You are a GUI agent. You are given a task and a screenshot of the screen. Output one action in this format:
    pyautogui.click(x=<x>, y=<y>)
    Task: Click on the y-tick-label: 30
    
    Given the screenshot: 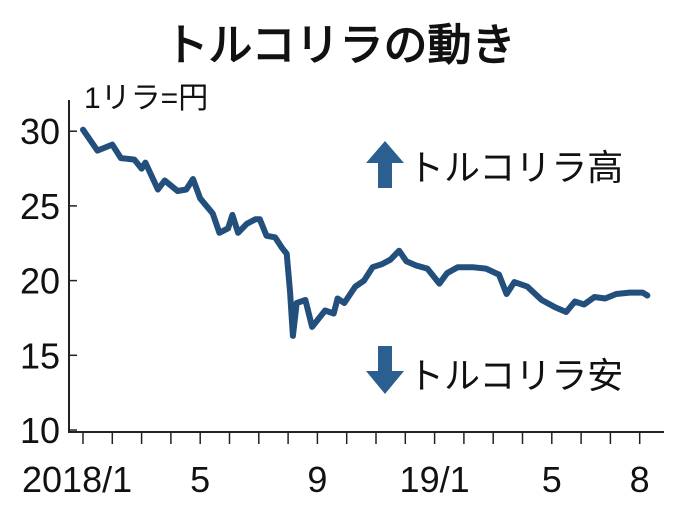 What is the action you would take?
    pyautogui.click(x=40, y=131)
    